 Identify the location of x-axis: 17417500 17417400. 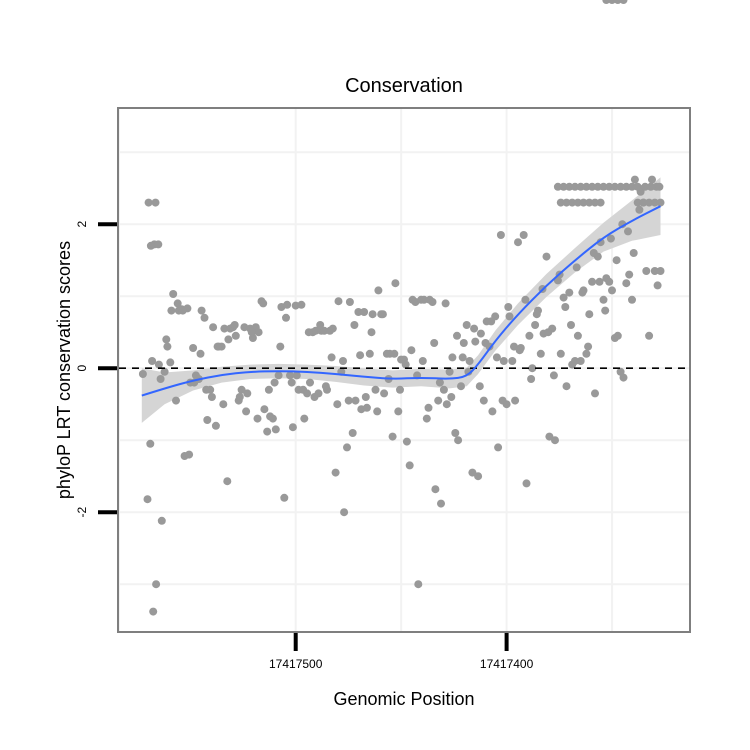
(401, 652).